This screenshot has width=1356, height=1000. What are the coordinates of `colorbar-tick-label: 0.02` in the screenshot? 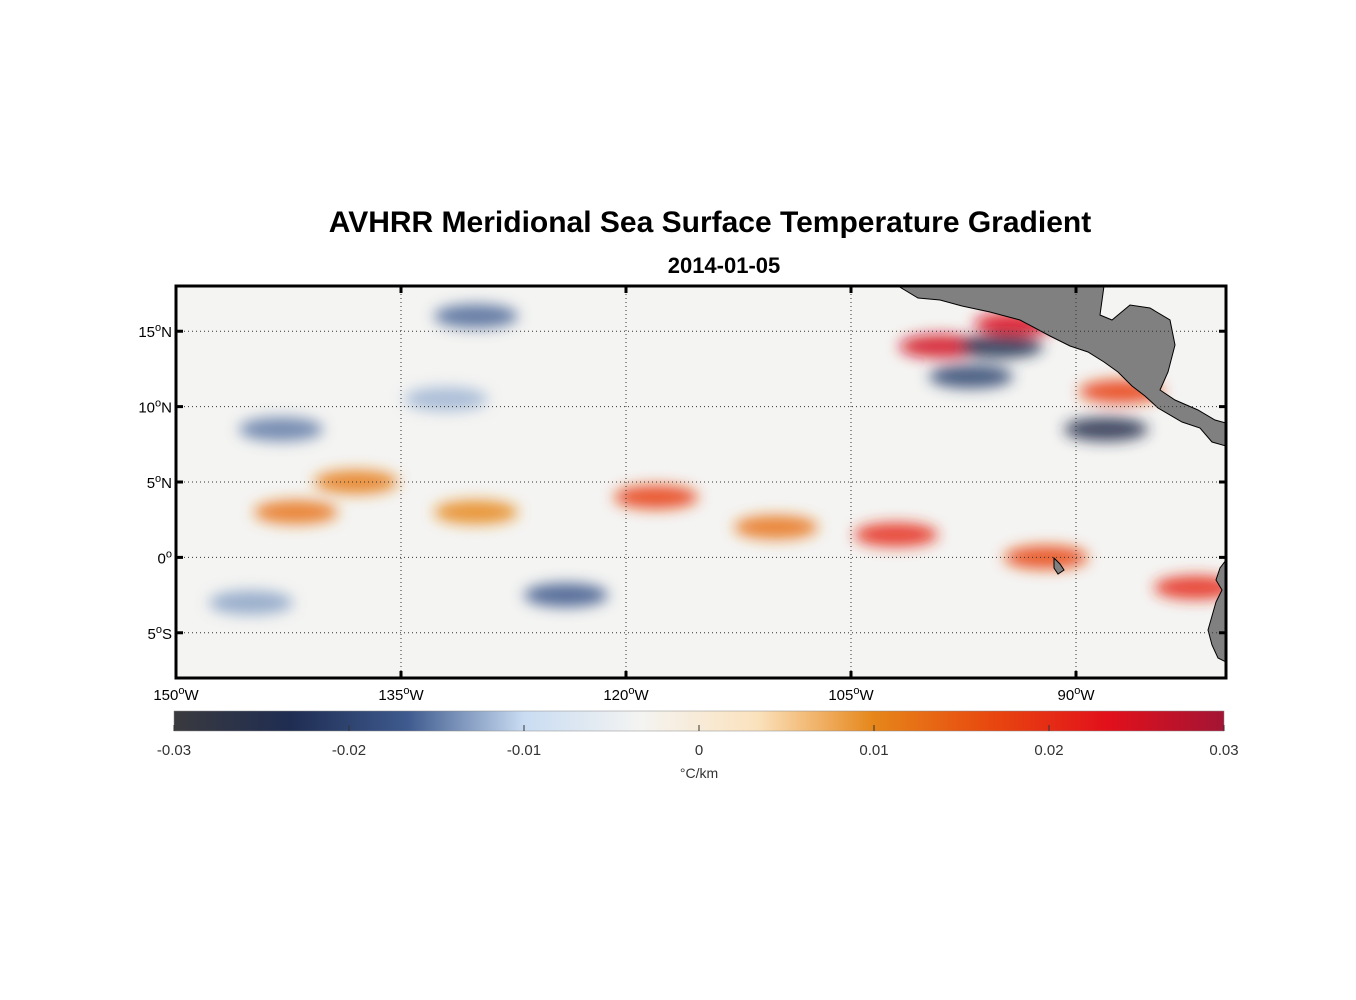 It's located at (1048, 750).